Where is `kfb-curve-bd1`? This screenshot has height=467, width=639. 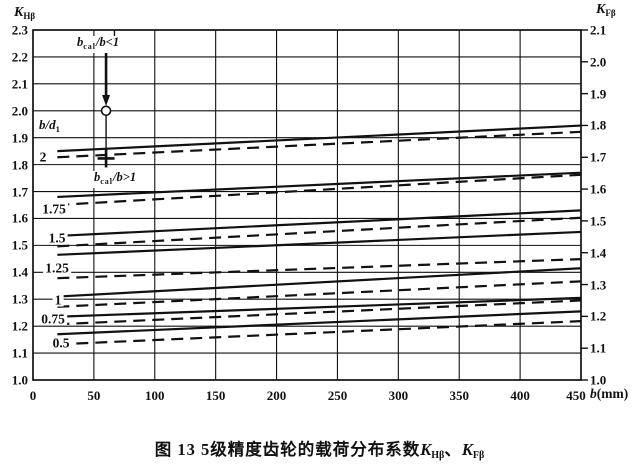 kfb-curve-bd1 is located at coordinates (319, 294).